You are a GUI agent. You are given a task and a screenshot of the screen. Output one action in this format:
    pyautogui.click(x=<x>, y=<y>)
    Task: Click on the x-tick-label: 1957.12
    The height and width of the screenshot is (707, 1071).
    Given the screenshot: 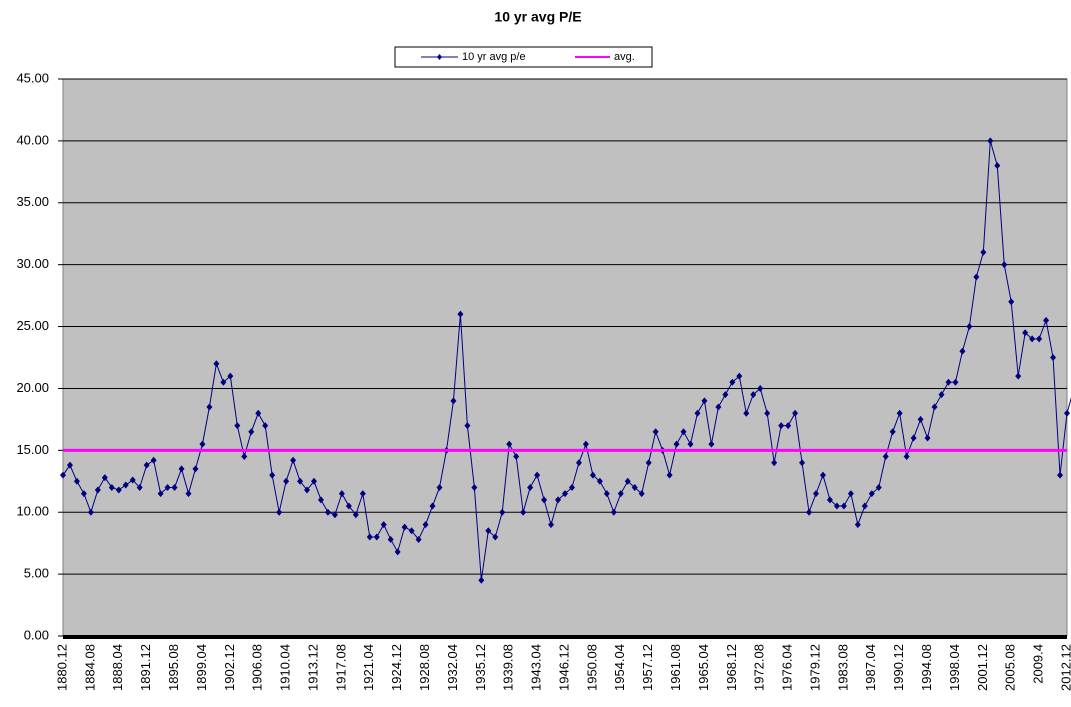 What is the action you would take?
    pyautogui.click(x=647, y=667)
    